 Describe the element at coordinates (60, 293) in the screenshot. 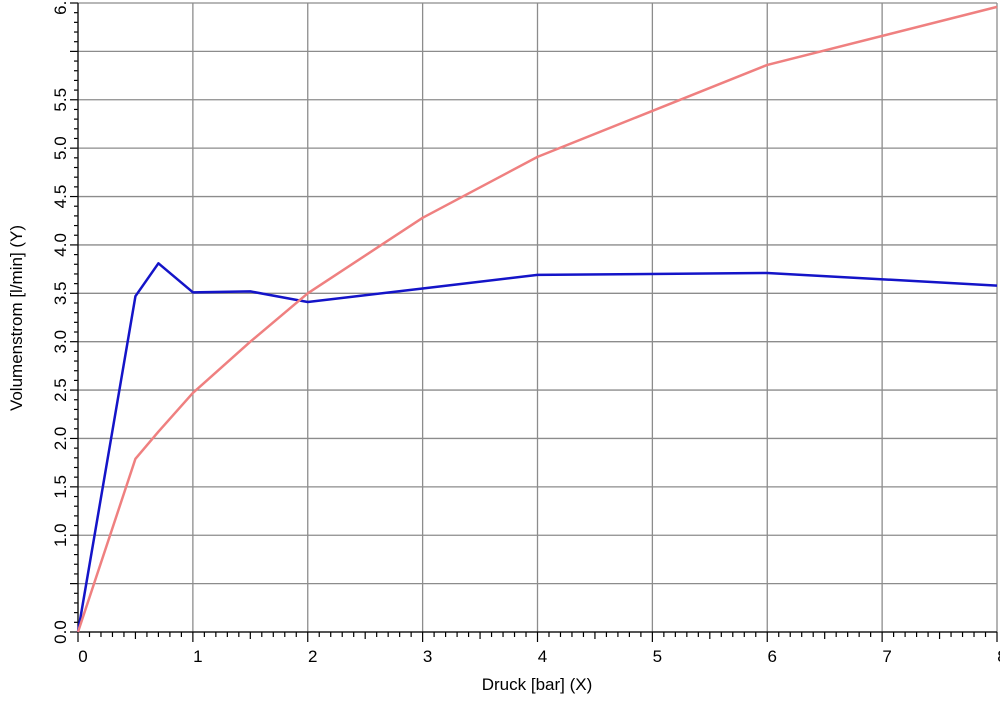

I see `y-tick-label: 3.5` at that location.